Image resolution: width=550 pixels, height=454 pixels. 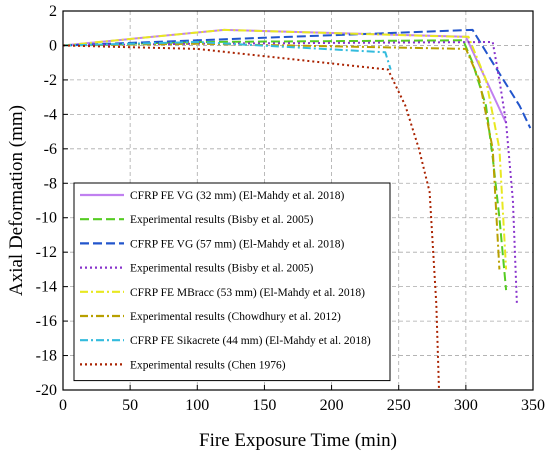 What do you see at coordinates (264, 405) in the screenshot?
I see `x-tick-label: 150` at bounding box center [264, 405].